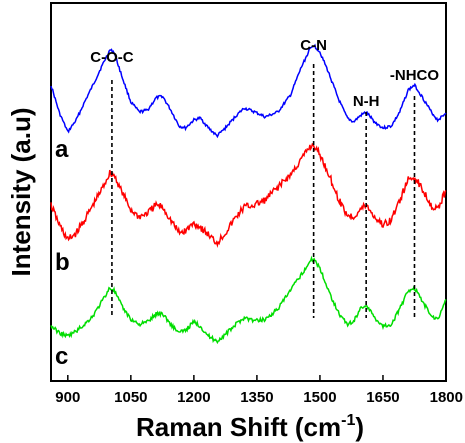 The width and height of the screenshot is (465, 443). I want to click on x-axis-ticks: 900 1050 1200 1350 1500 1650 1800, so click(259, 390).